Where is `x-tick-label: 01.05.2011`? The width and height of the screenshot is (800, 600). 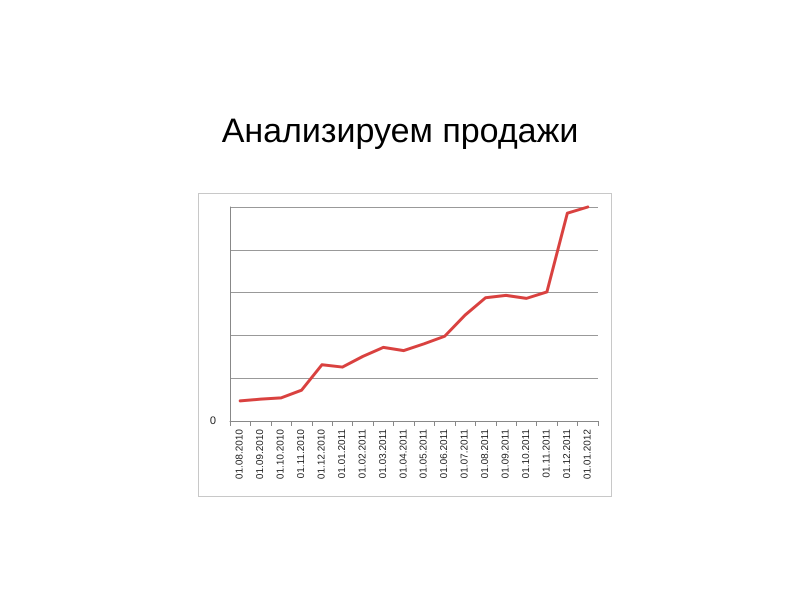
x-tick-label: 01.05.2011 is located at coordinates (424, 453).